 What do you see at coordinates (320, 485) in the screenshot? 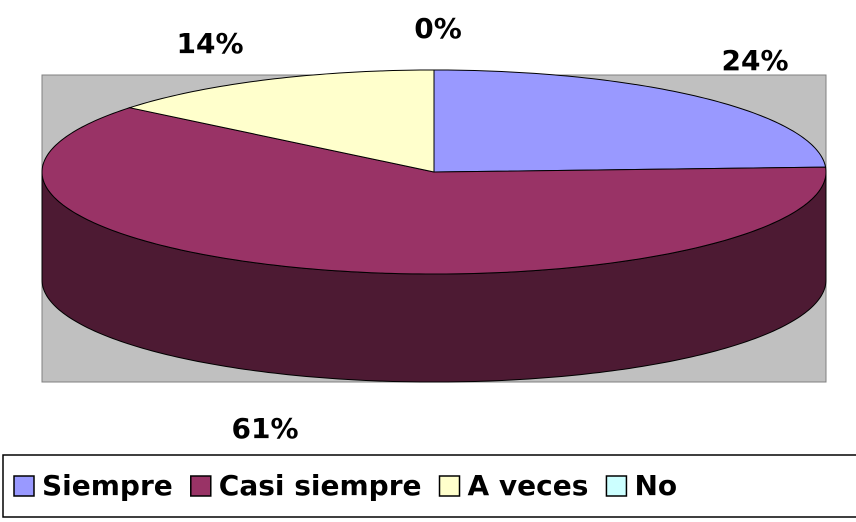
I see `legend-label: Casi siempre` at bounding box center [320, 485].